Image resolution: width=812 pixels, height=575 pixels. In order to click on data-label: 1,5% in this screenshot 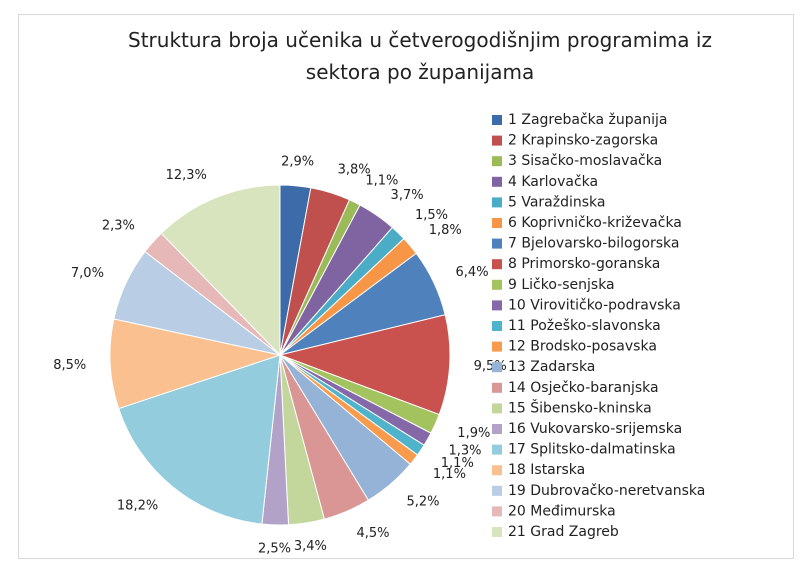, I will do `click(431, 215)`.